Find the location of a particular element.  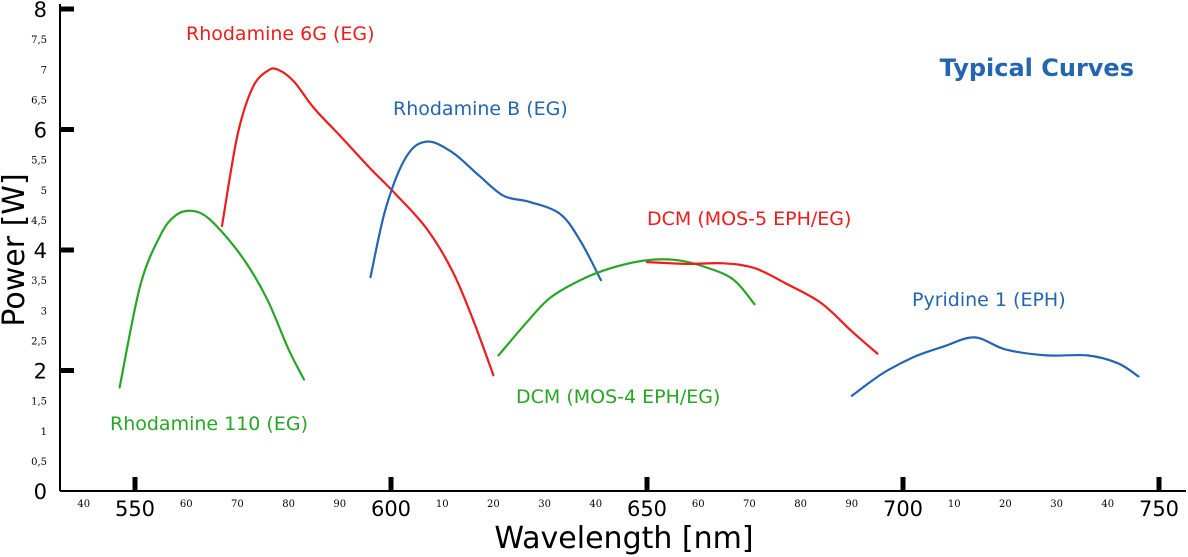

y-tick-label: 4 is located at coordinates (40, 251).